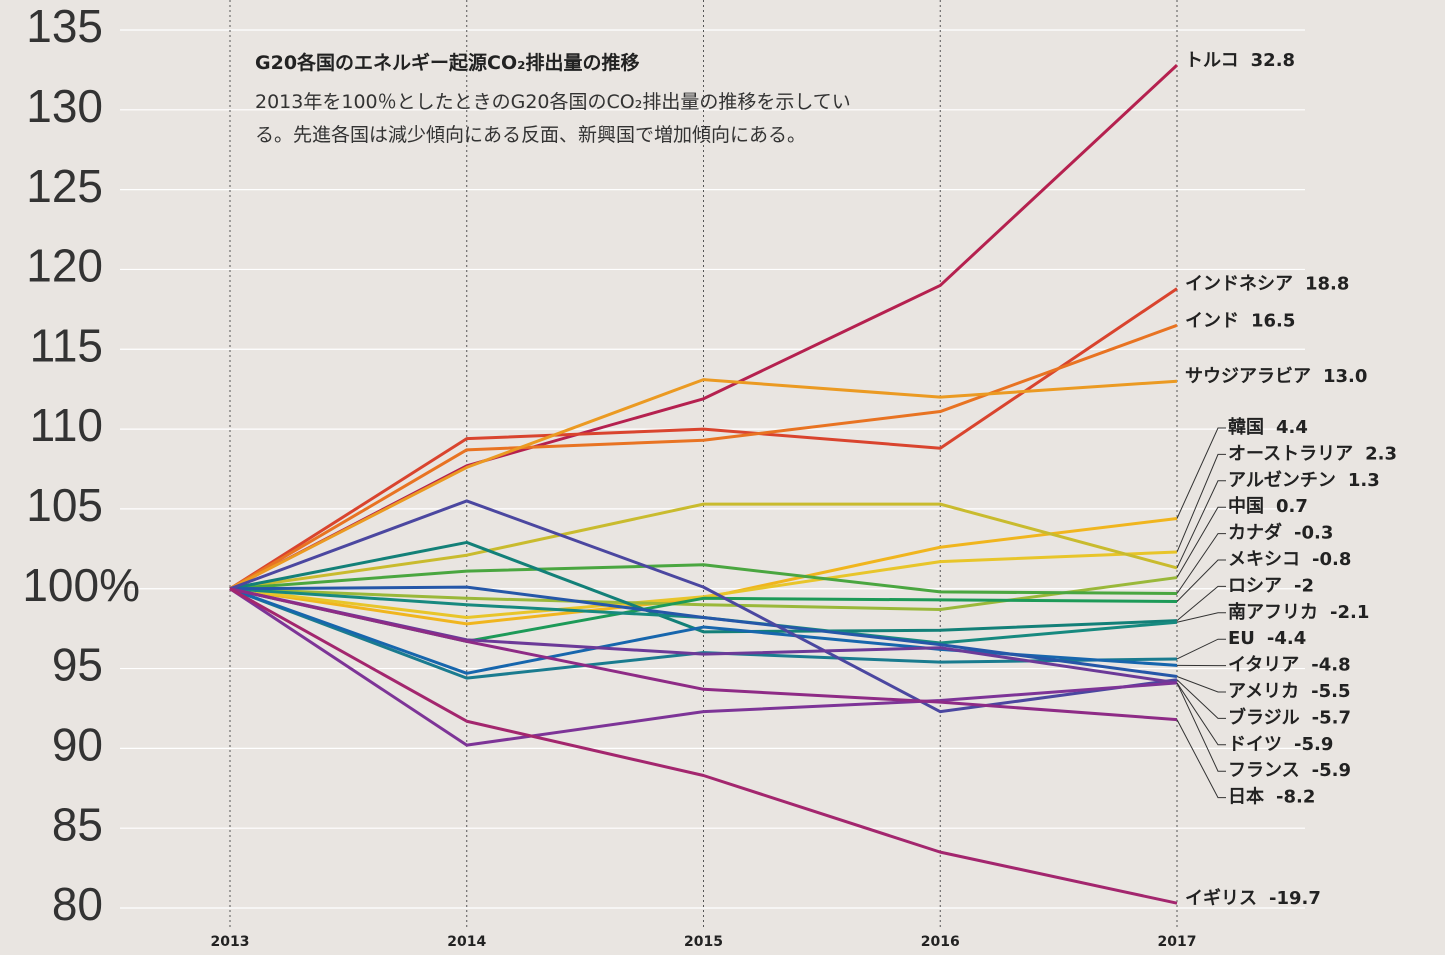 This screenshot has height=955, width=1445. What do you see at coordinates (1221, 898) in the screenshot?
I see `series-name: イギリス` at bounding box center [1221, 898].